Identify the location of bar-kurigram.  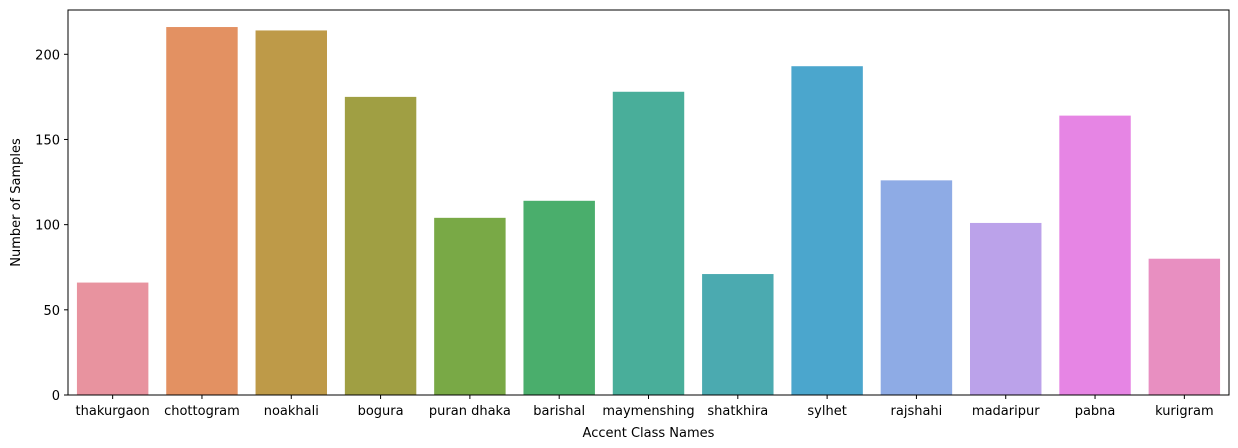
(1184, 326).